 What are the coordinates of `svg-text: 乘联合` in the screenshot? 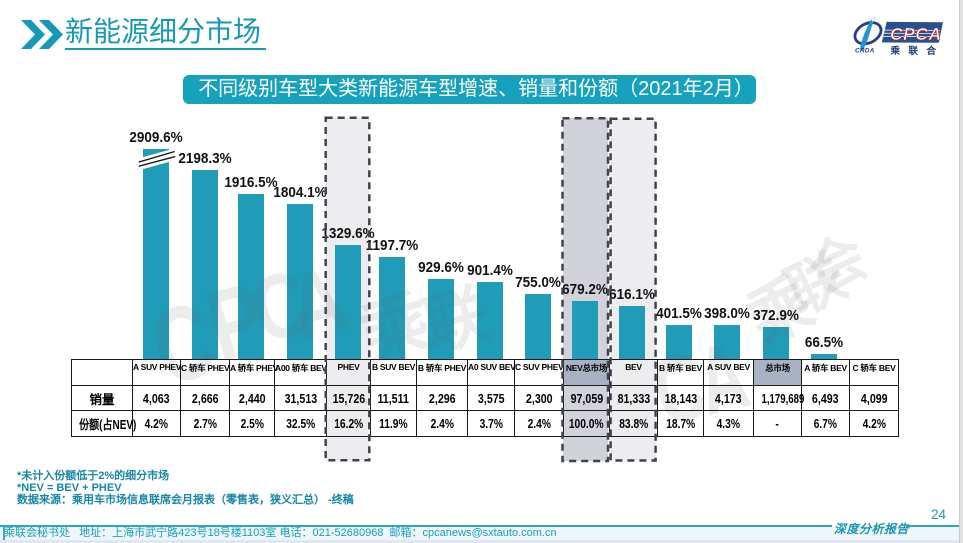 It's located at (917, 51).